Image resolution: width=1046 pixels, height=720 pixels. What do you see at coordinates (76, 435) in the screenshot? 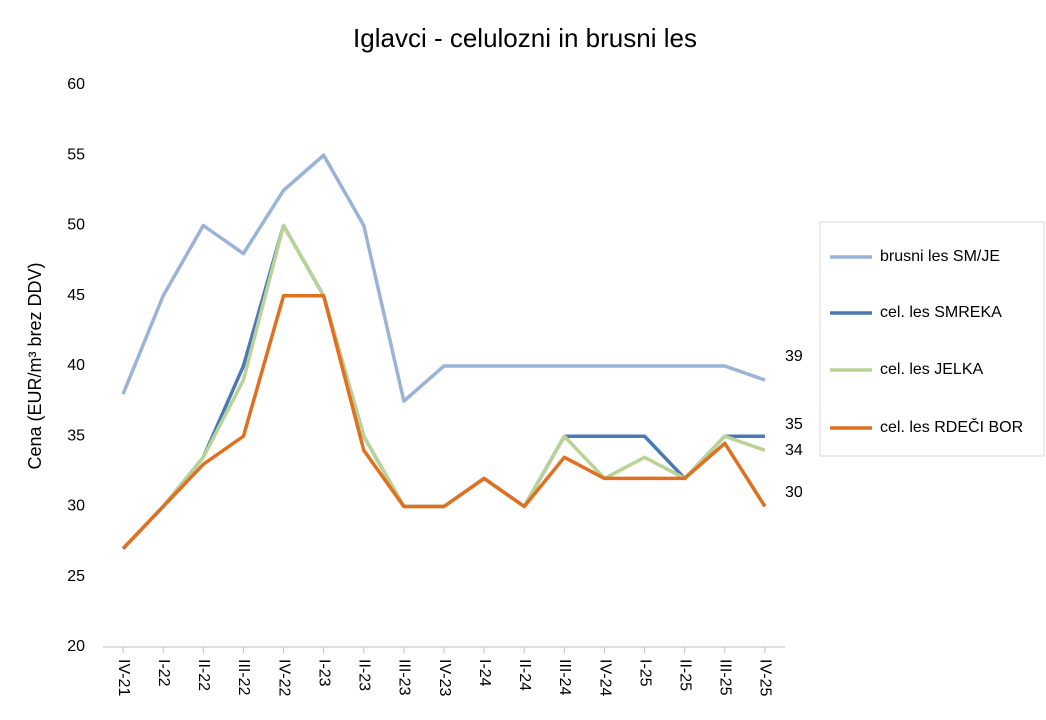
I see `y-tick-label: 35` at bounding box center [76, 435].